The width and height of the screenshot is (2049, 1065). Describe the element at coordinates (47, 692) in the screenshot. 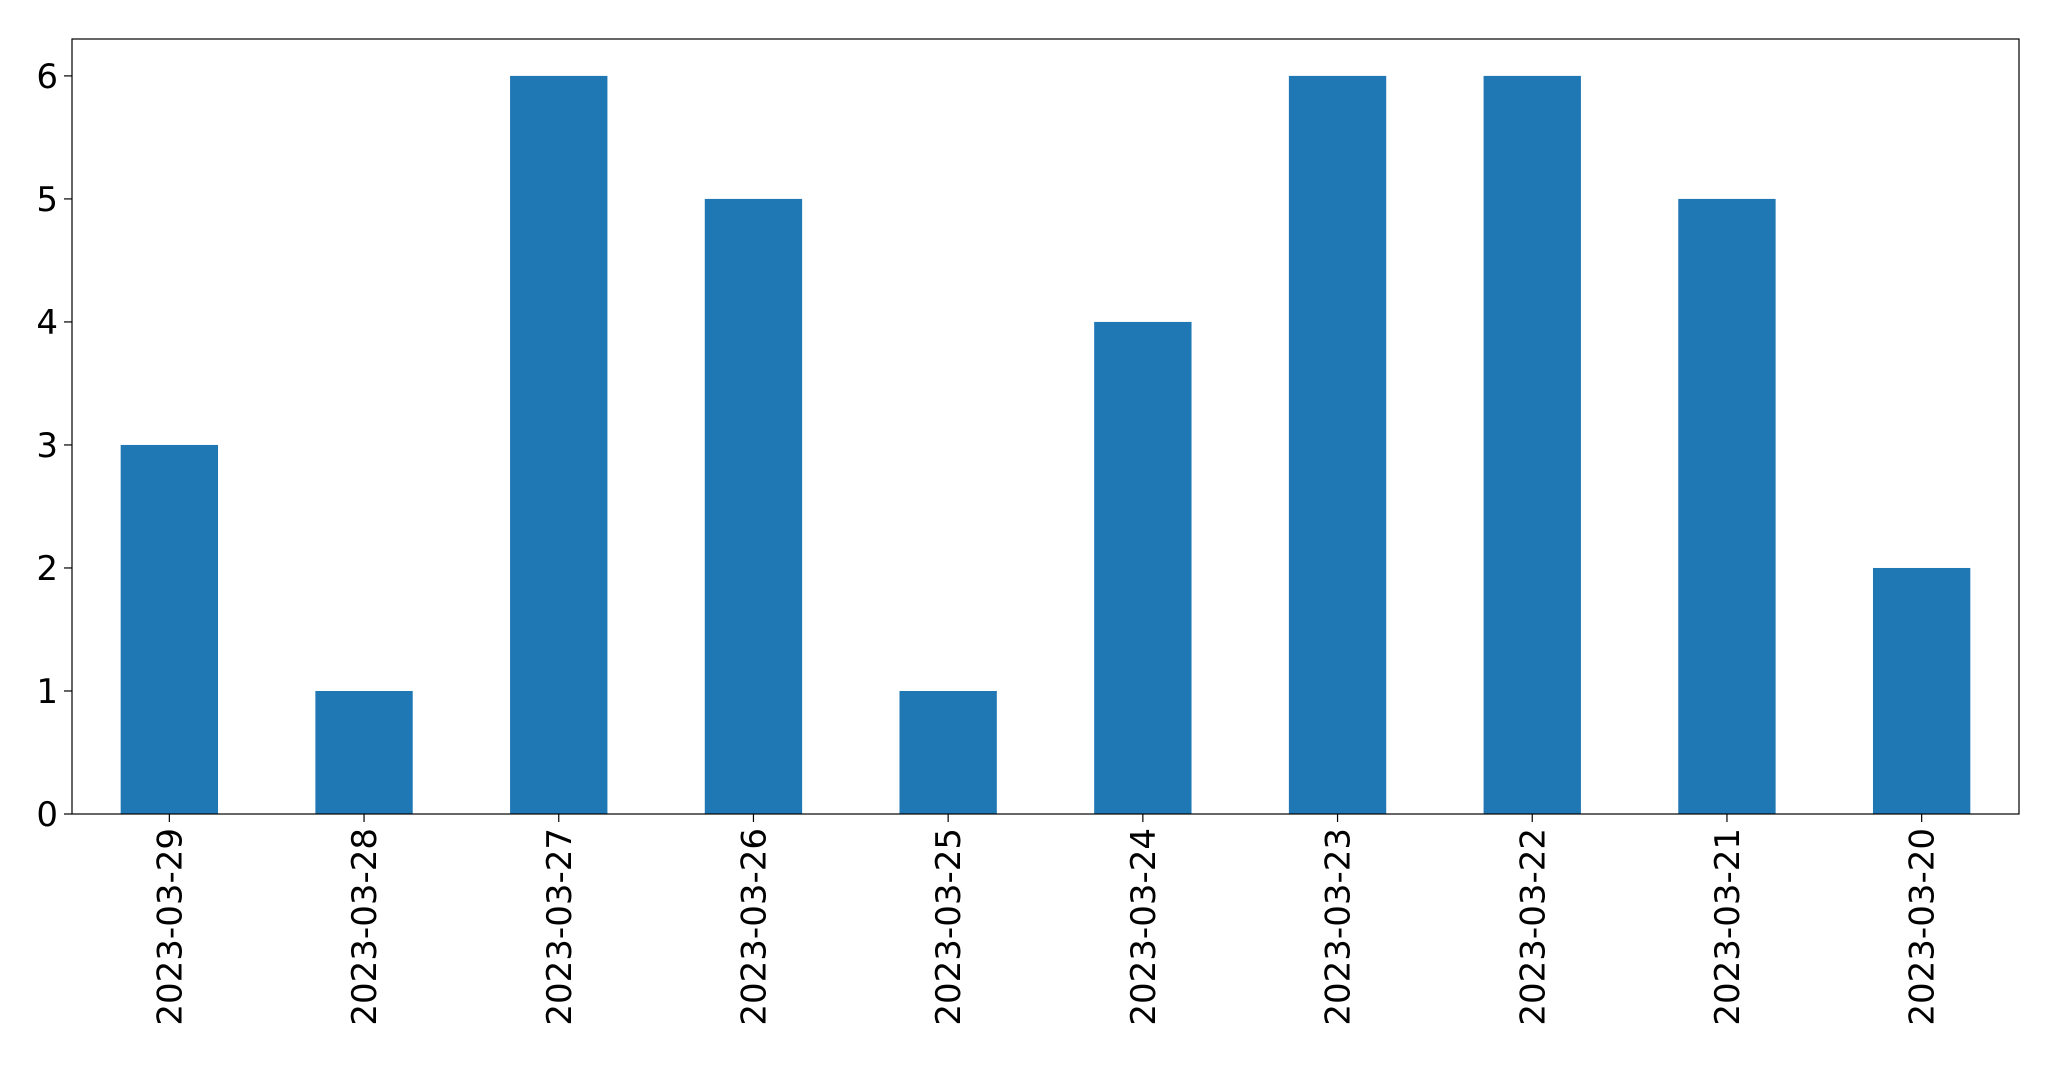

I see `y-tick-label: 1` at that location.